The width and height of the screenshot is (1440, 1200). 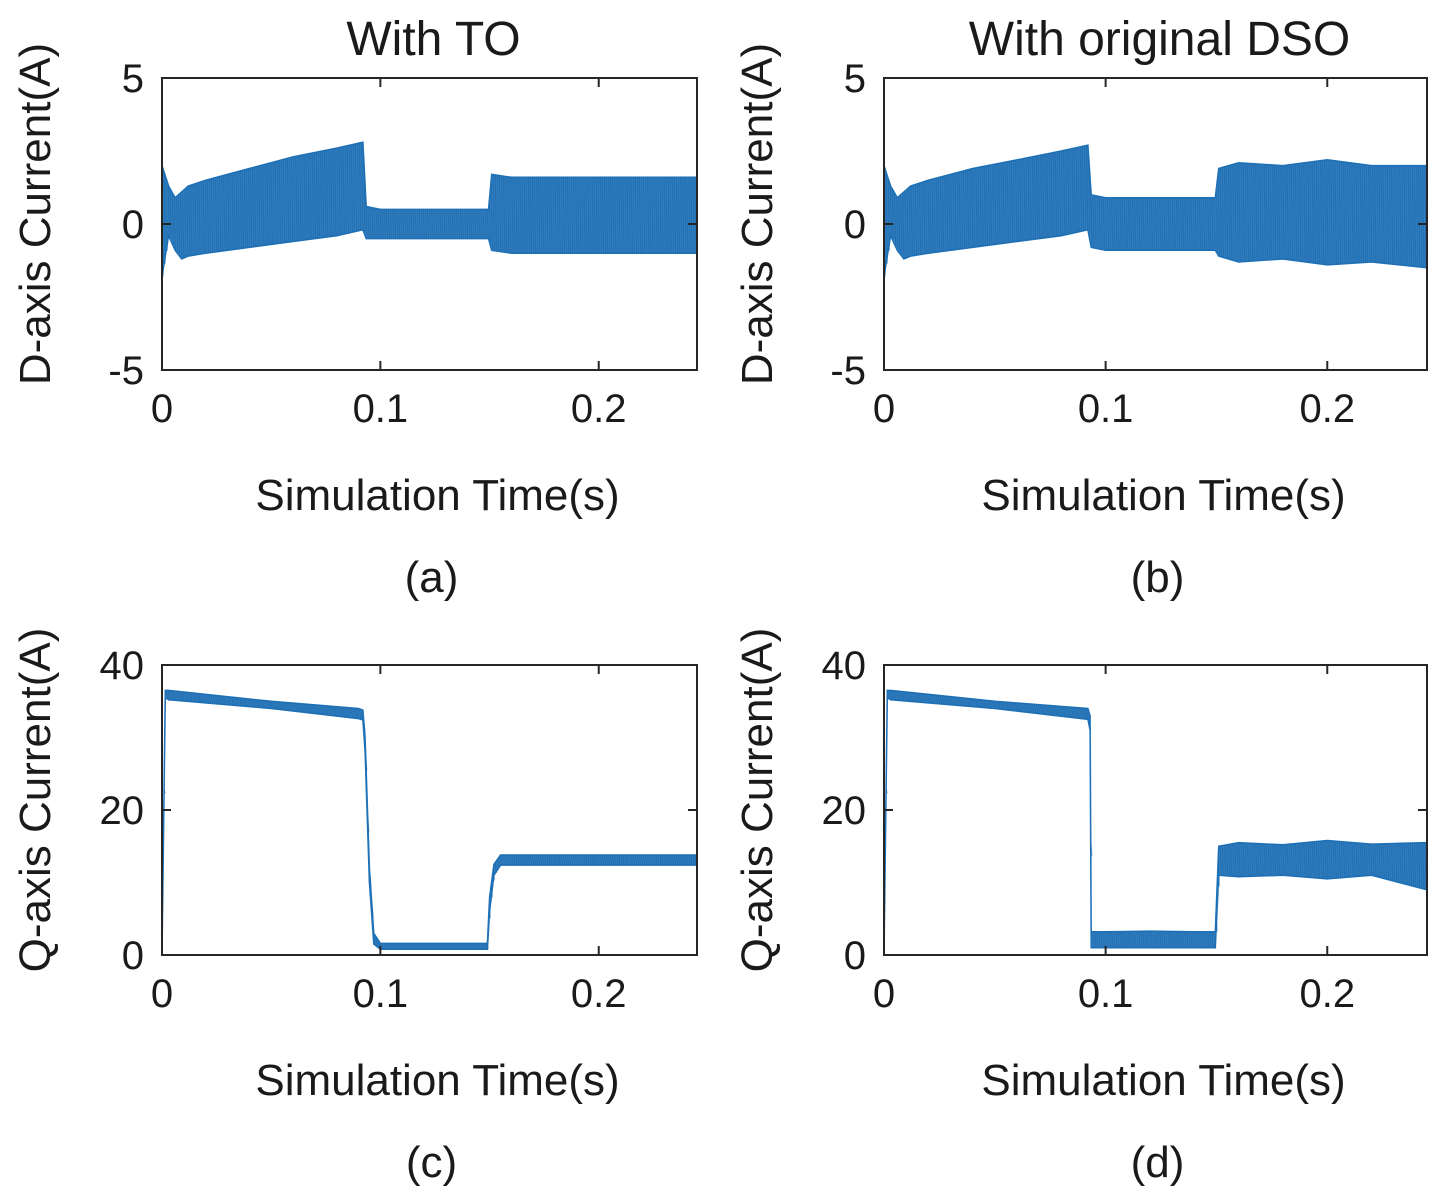 What do you see at coordinates (1158, 1162) in the screenshot?
I see `panel-caption: (d)` at bounding box center [1158, 1162].